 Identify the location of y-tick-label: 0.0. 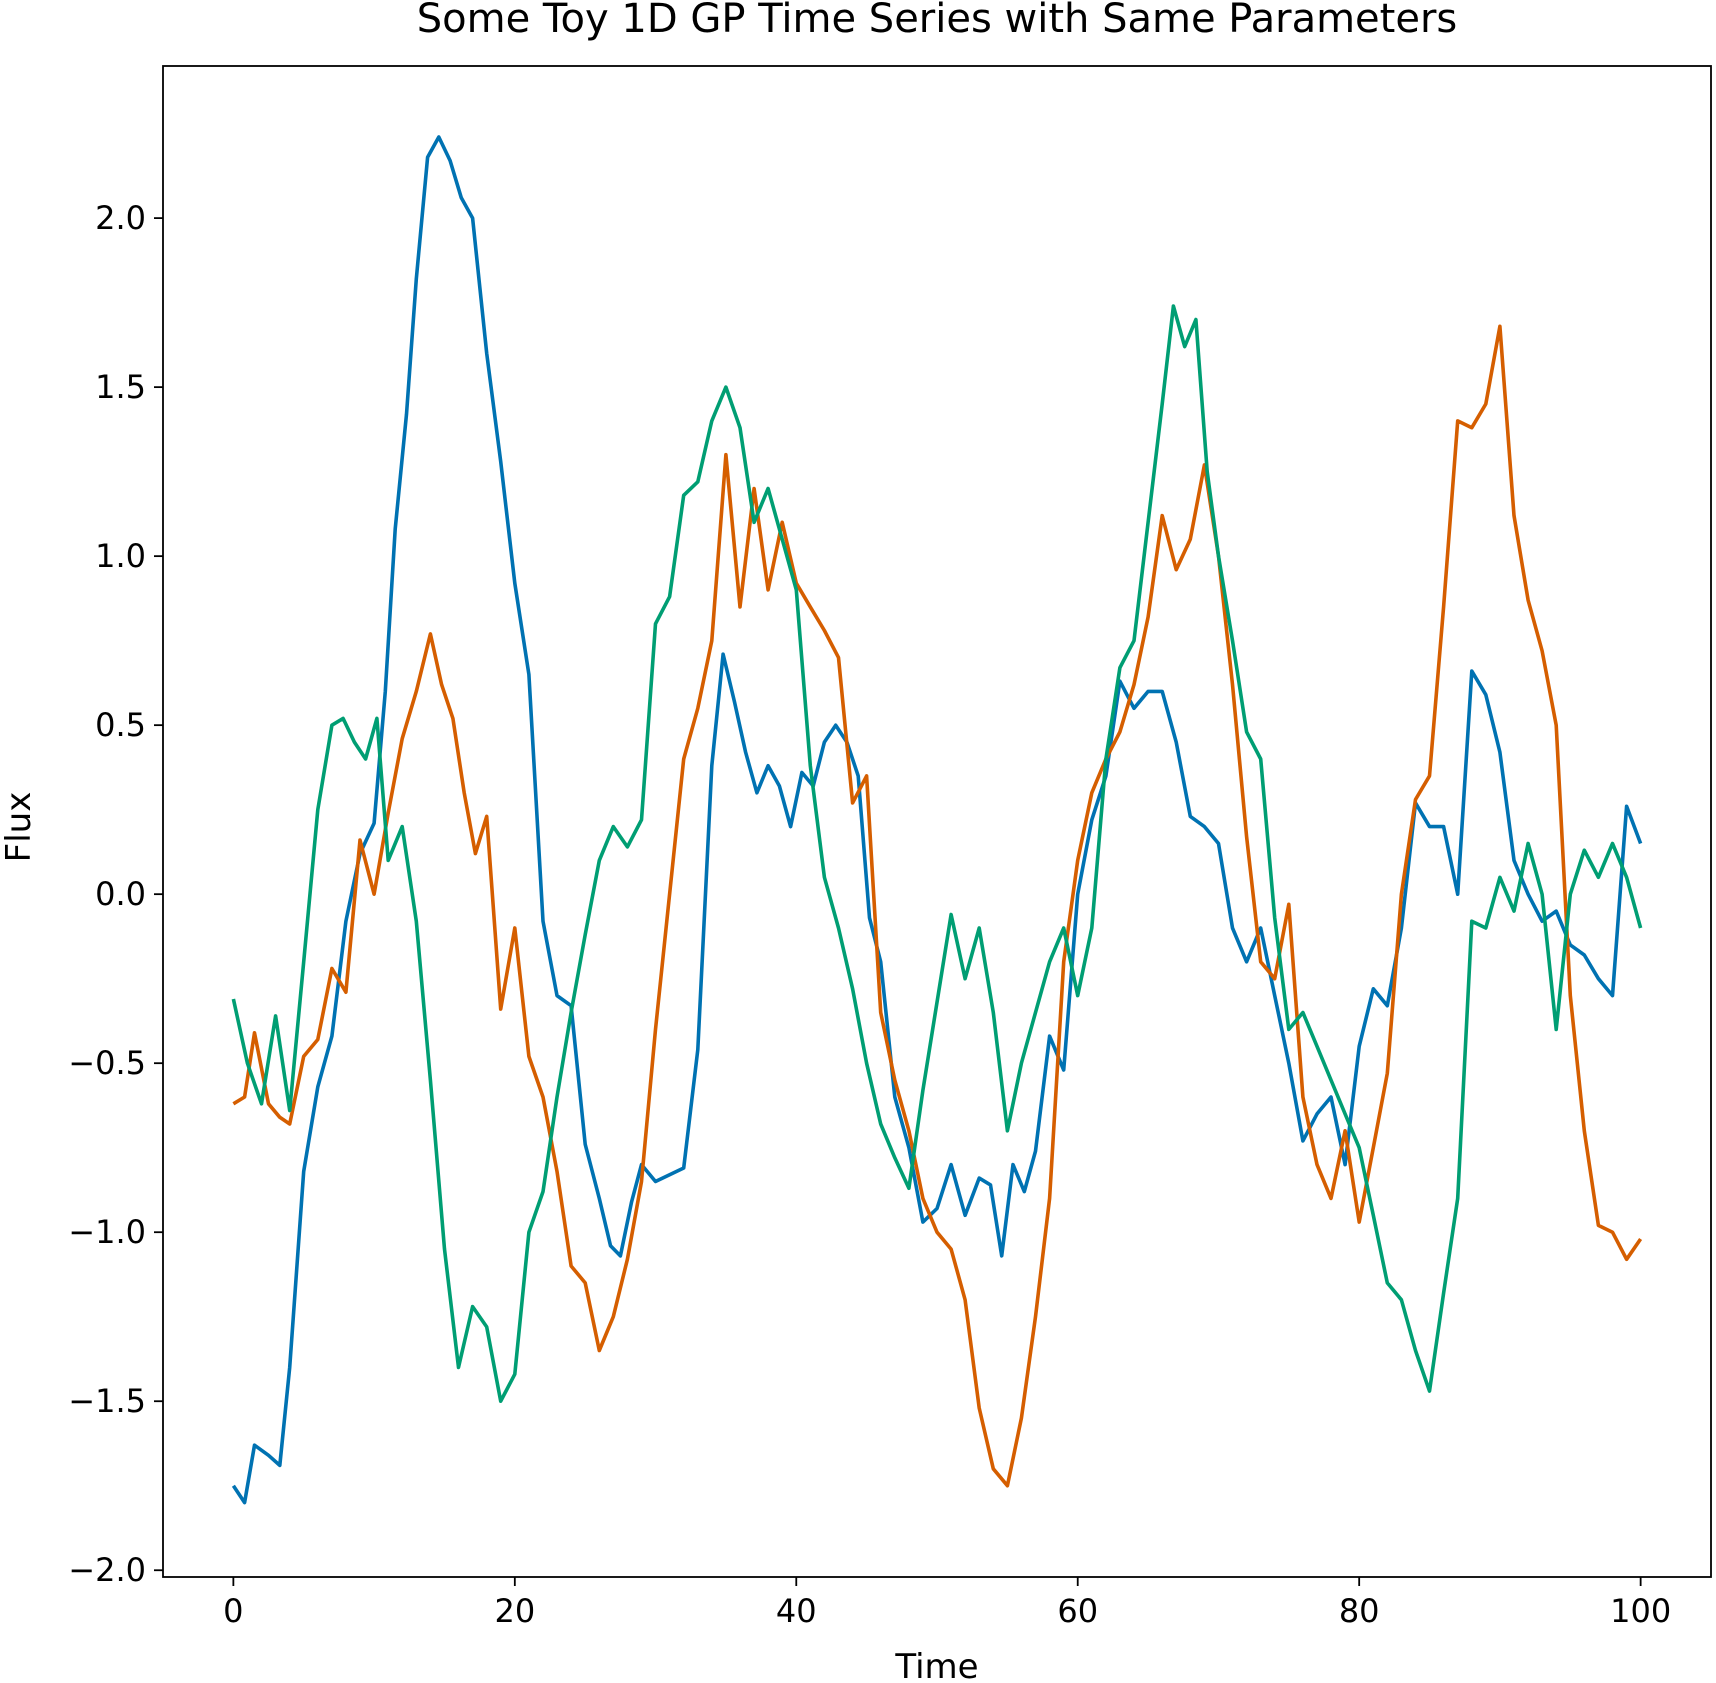
(120, 894).